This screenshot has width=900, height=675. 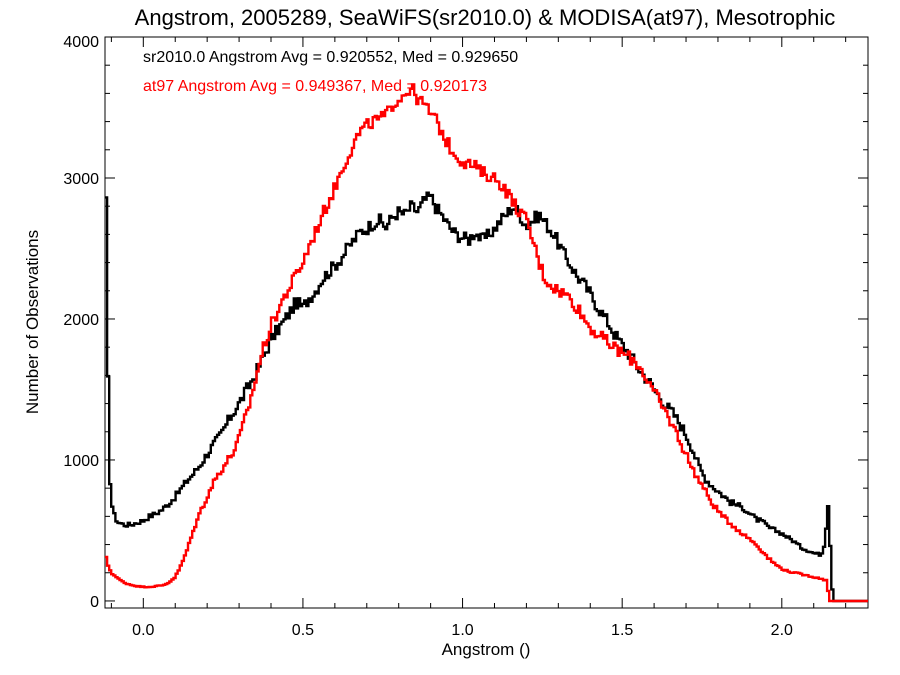 I want to click on y-tick-label: 2000, so click(x=81, y=320).